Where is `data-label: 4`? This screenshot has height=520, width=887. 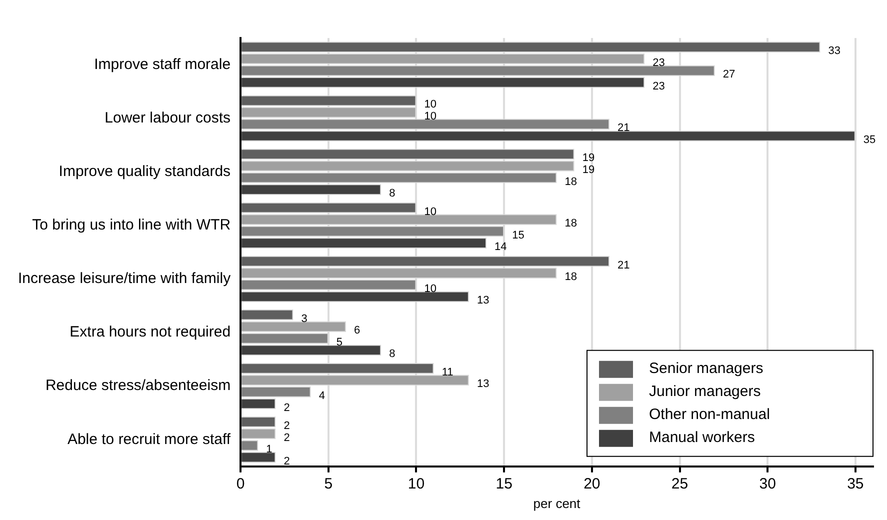 data-label: 4 is located at coordinates (321, 396).